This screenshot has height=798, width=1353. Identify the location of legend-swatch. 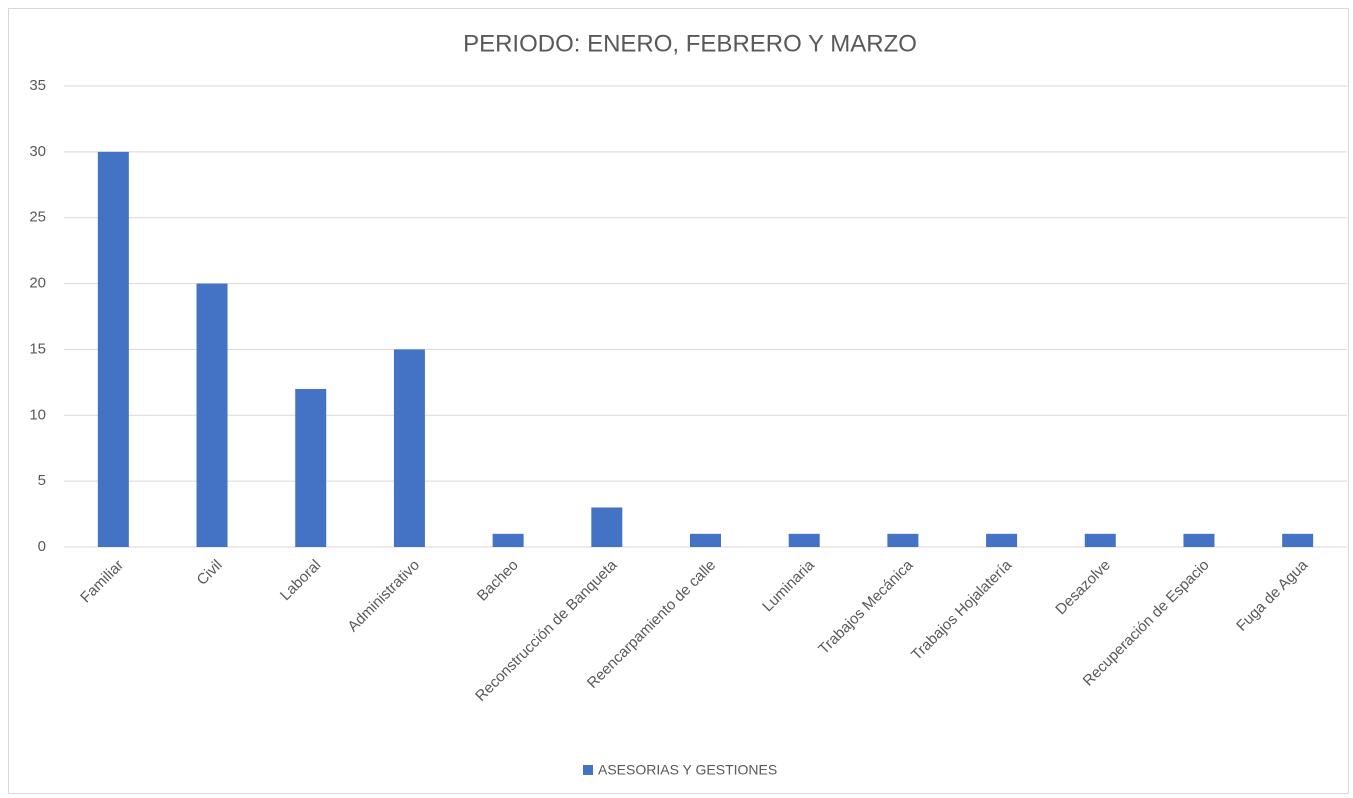
(588, 770).